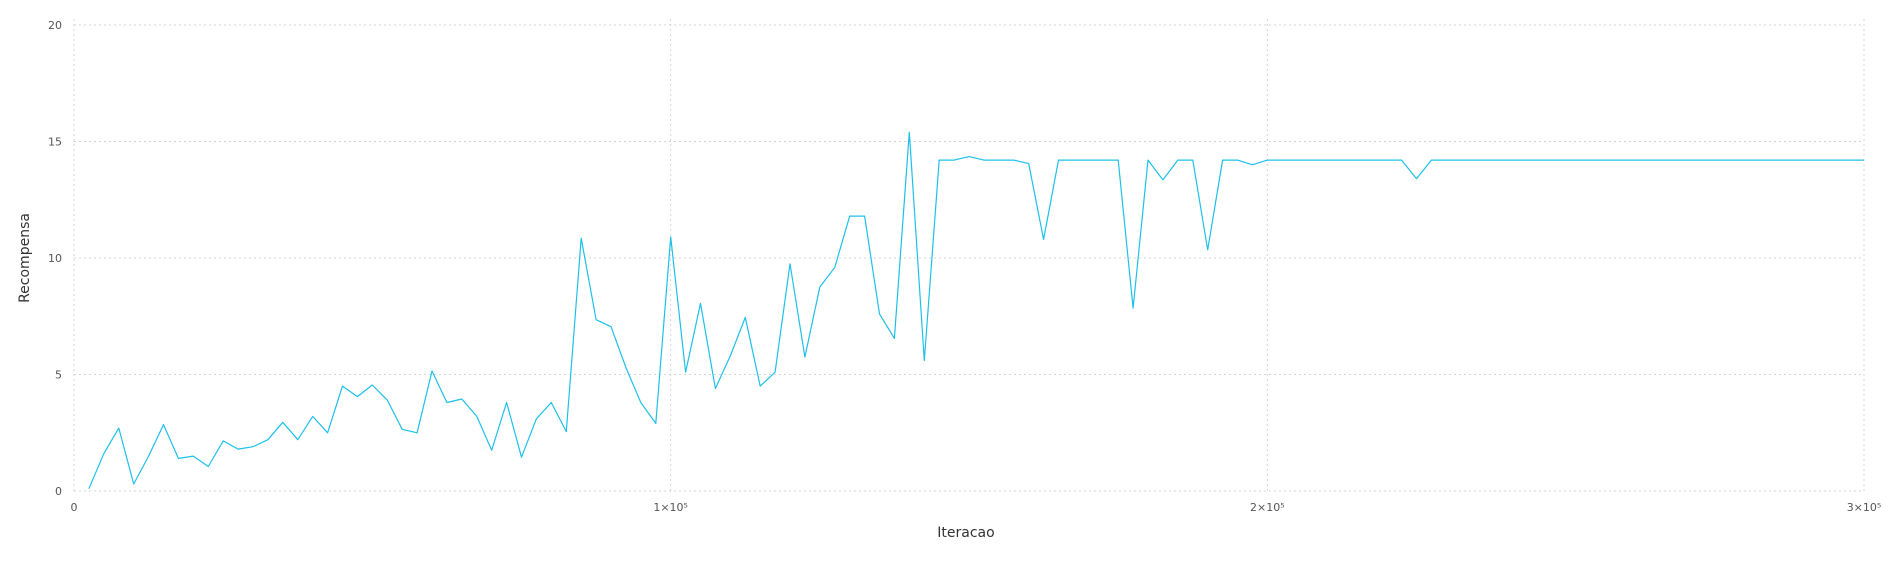  I want to click on x-tick-label: 0, so click(74, 507).